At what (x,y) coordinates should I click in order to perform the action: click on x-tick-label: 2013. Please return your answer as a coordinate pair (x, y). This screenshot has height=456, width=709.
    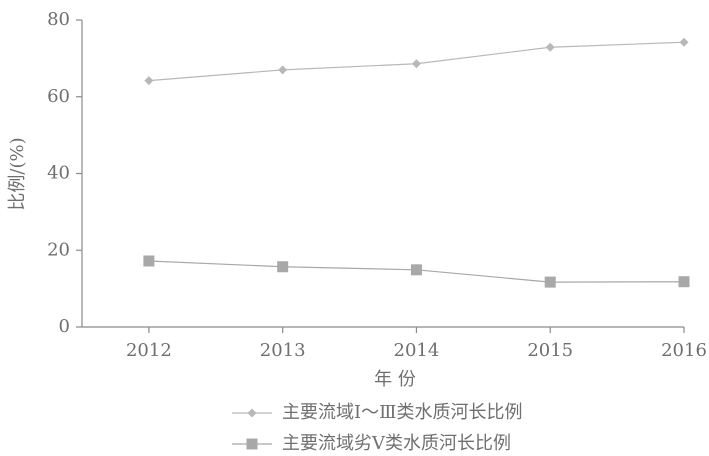
    Looking at the image, I should click on (283, 350).